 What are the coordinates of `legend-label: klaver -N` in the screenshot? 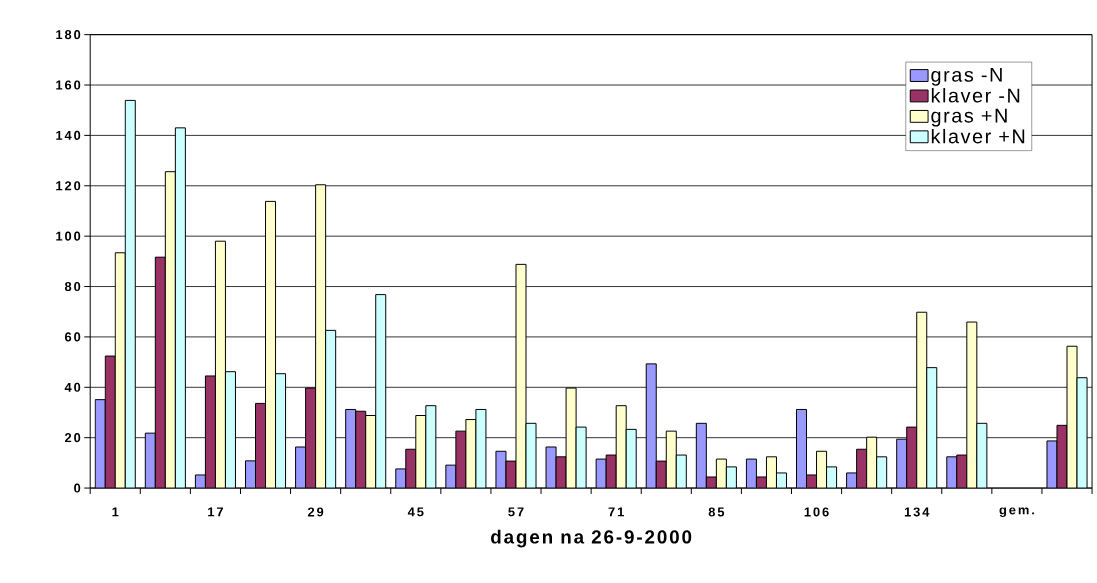 It's located at (975, 95).